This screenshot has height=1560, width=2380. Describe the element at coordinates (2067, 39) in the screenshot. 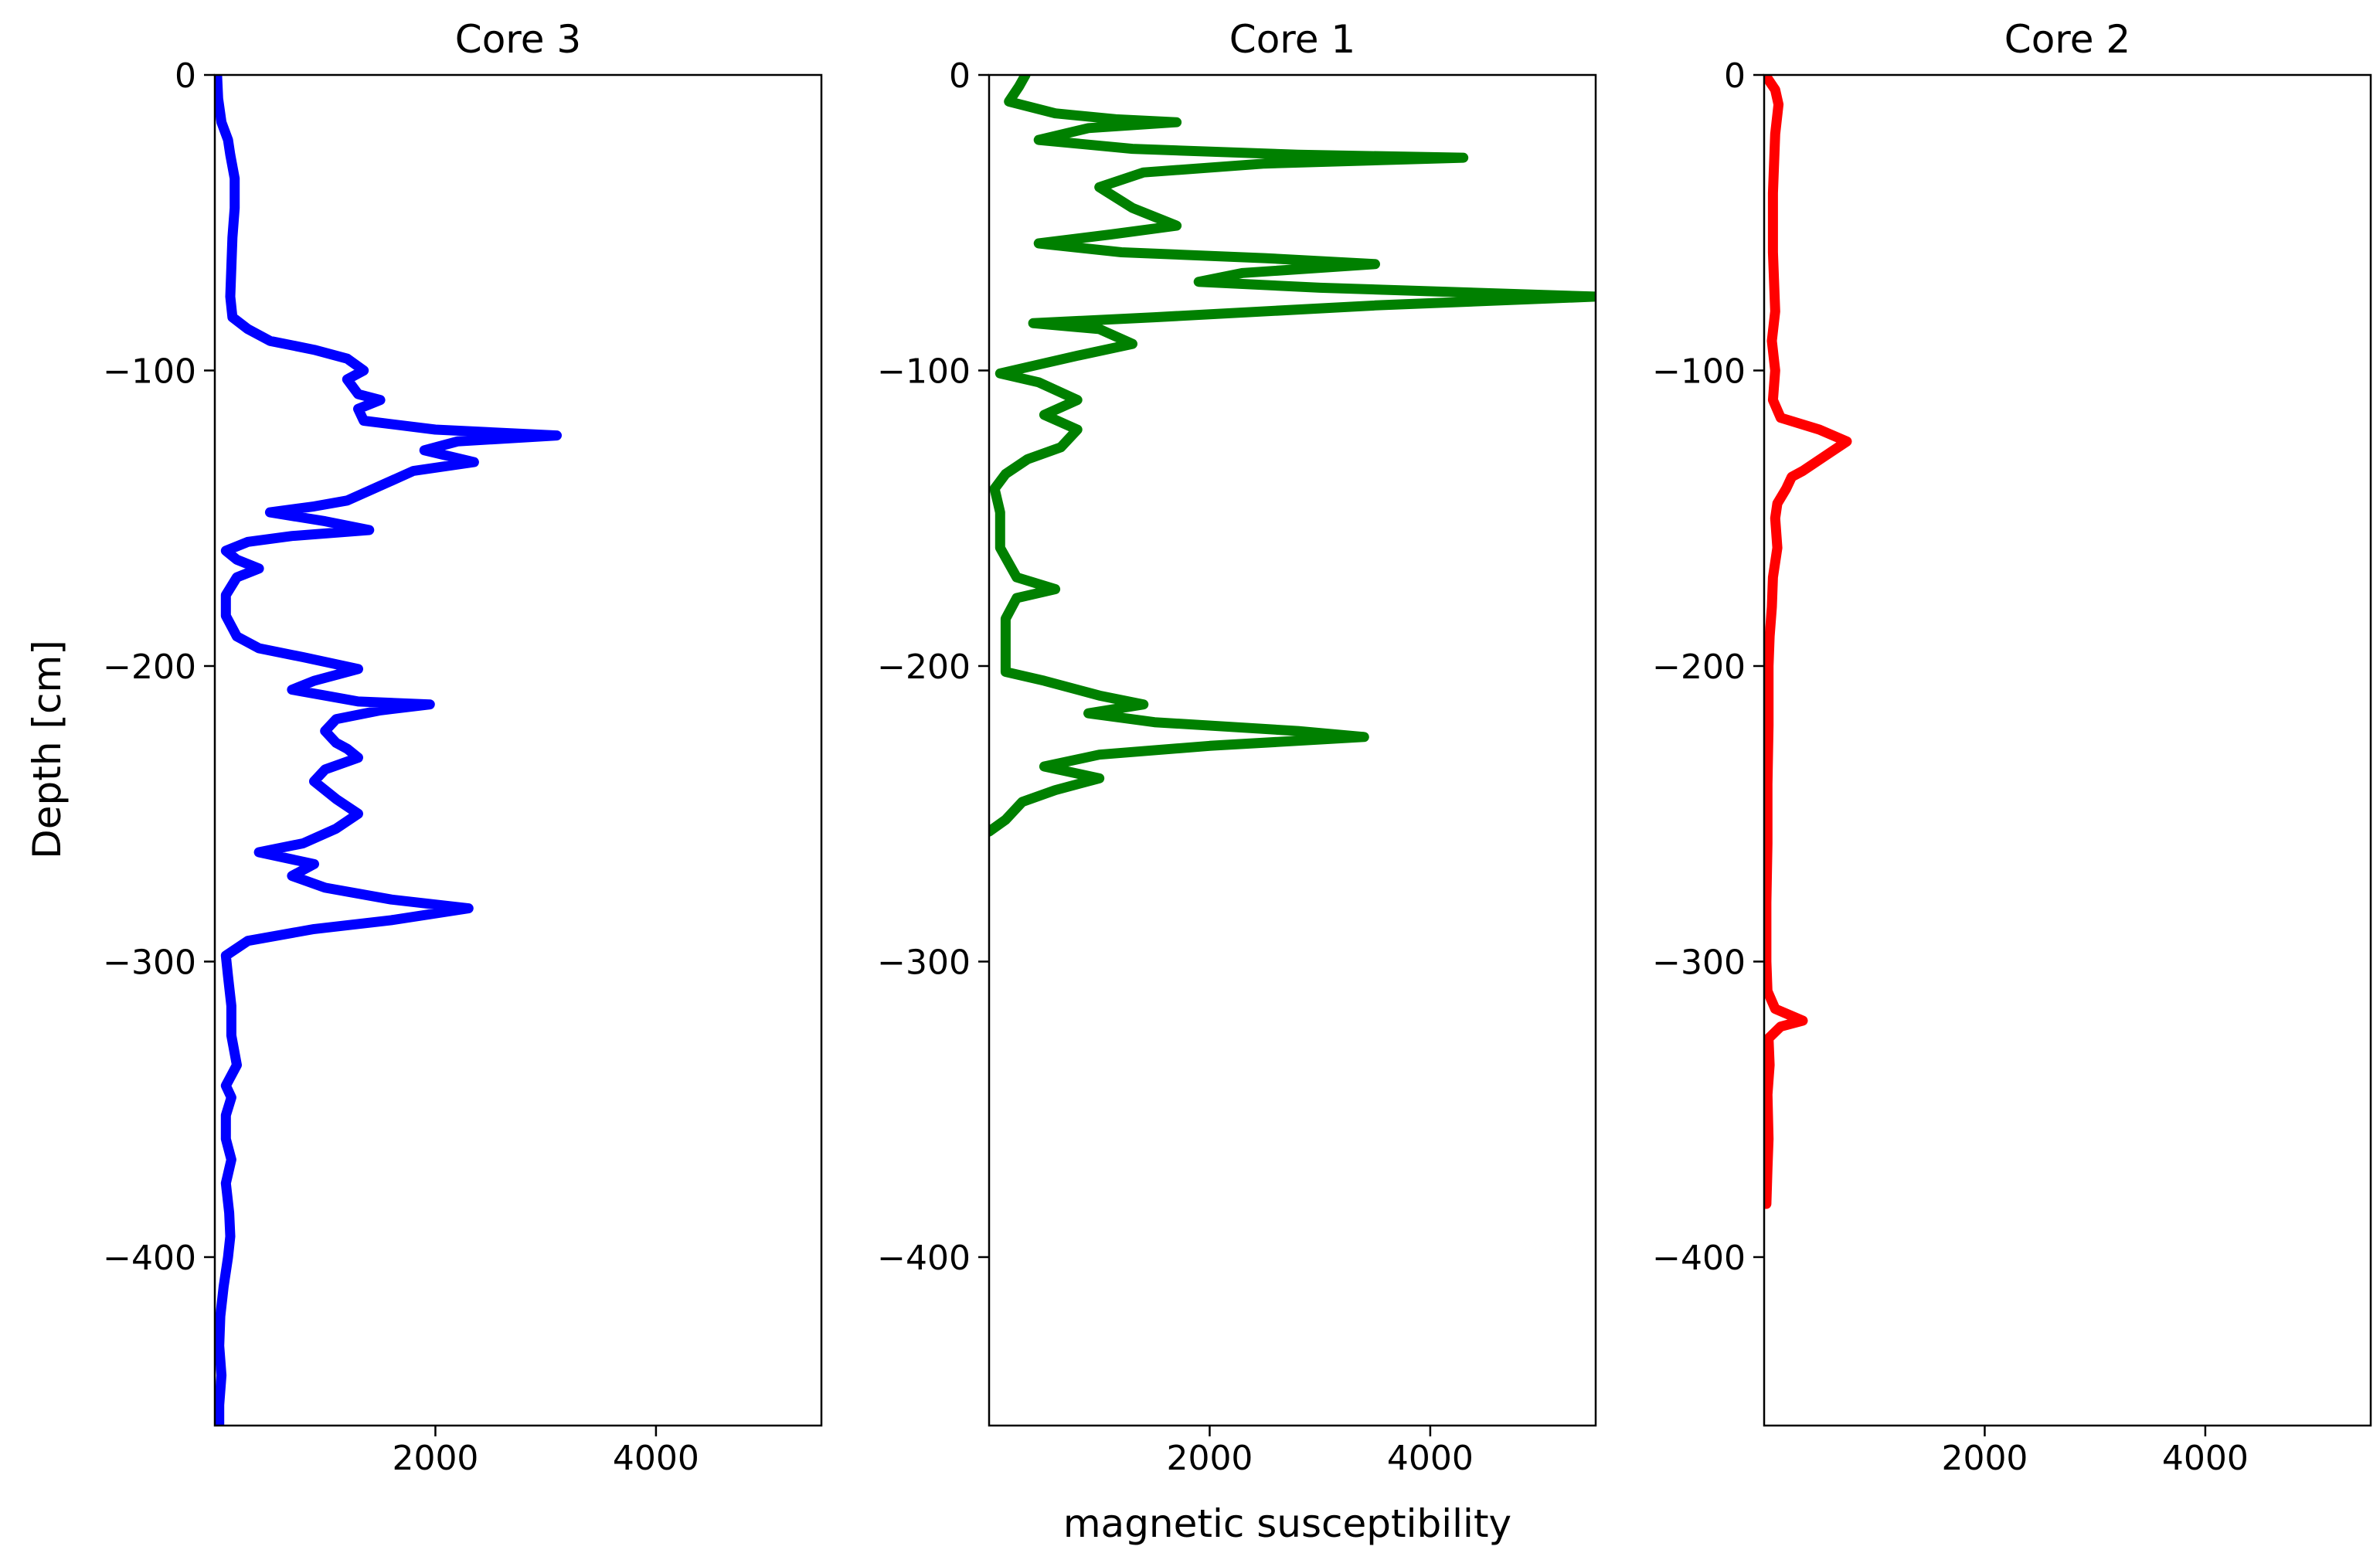

I see `panel-title: Core 2` at that location.